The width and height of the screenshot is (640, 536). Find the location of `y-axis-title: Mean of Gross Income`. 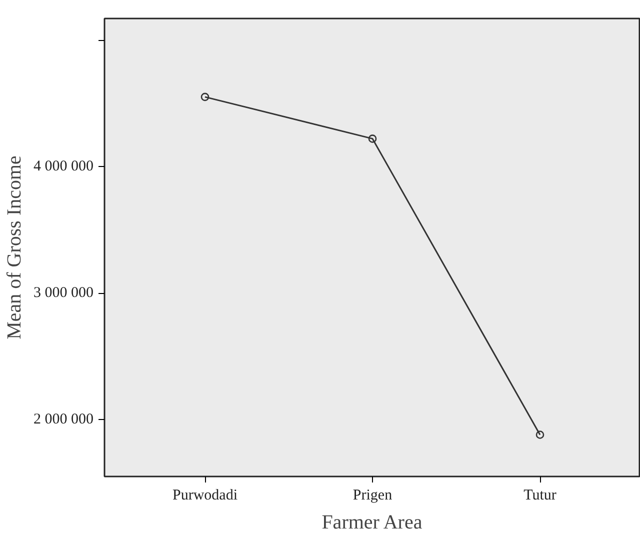

y-axis-title: Mean of Gross Income is located at coordinates (15, 247).